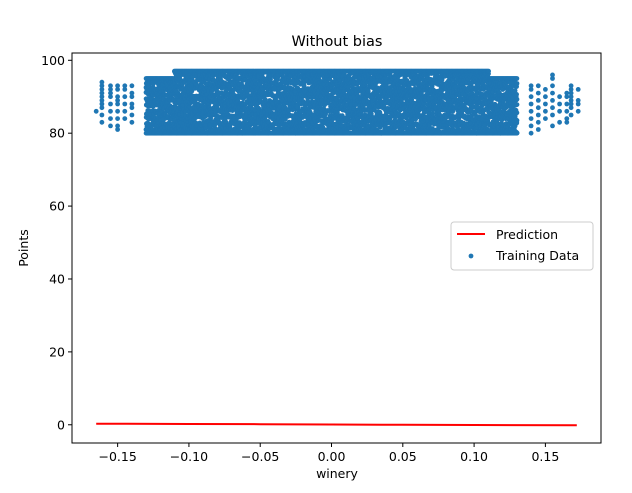  What do you see at coordinates (57, 278) in the screenshot?
I see `y-tick-label: 40` at bounding box center [57, 278].